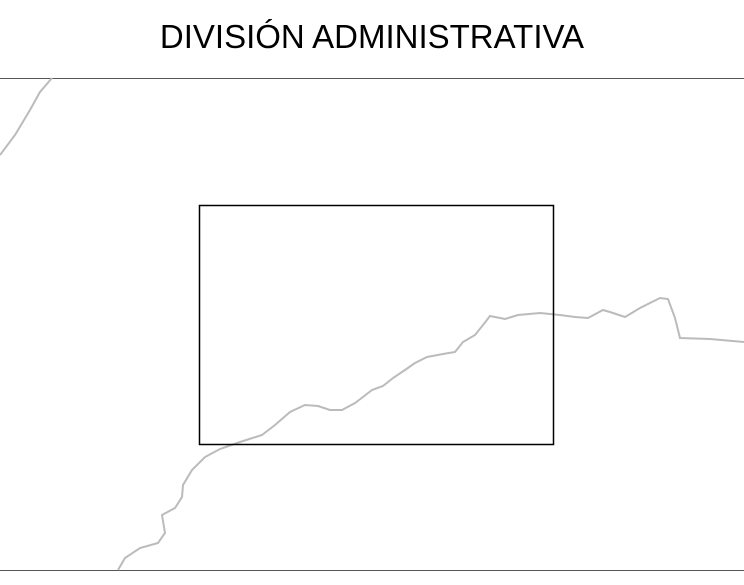 Image resolution: width=744 pixels, height=585 pixels. Describe the element at coordinates (26, 116) in the screenshot. I see `boundary-line` at that location.